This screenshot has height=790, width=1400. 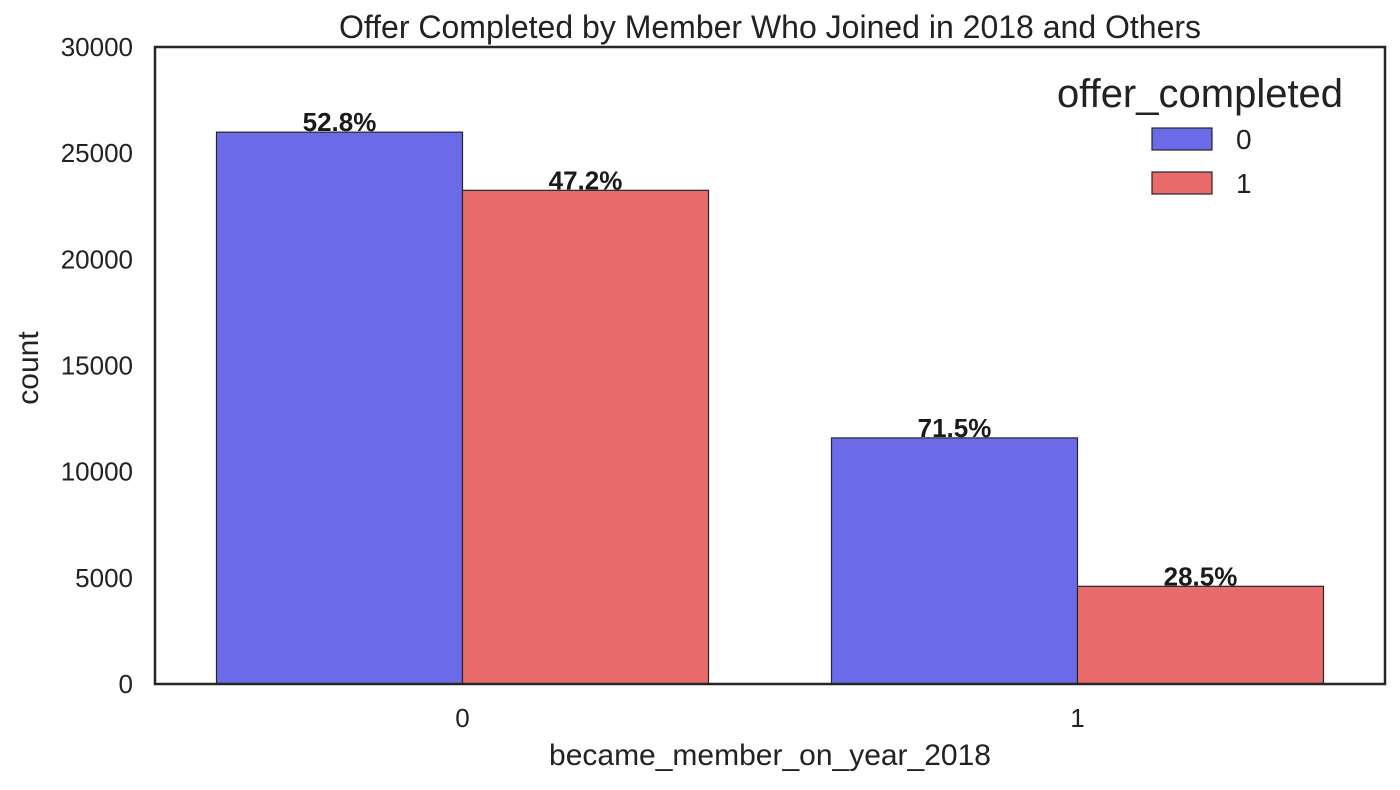 What do you see at coordinates (1201, 576) in the screenshot?
I see `bar-label-series-1-cat-1: 28.5%` at bounding box center [1201, 576].